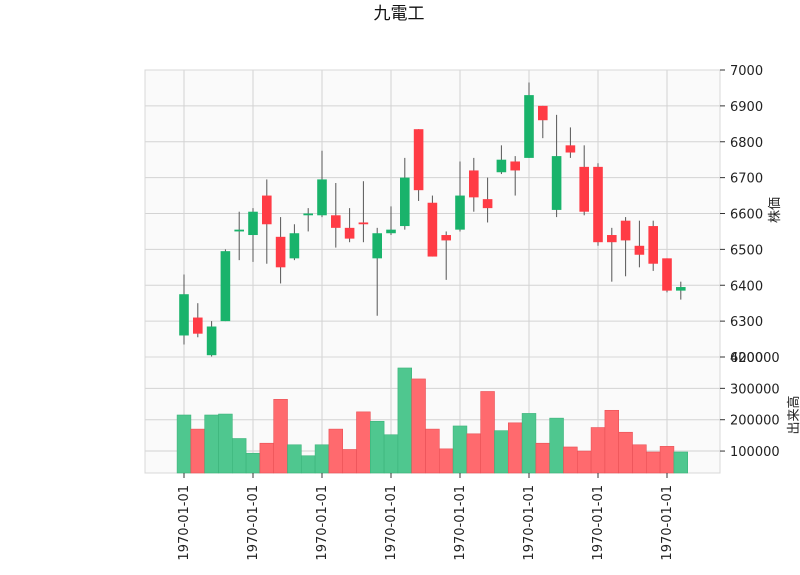 The height and width of the screenshot is (575, 800). What do you see at coordinates (775, 210) in the screenshot?
I see `price-axis-label: 株価` at bounding box center [775, 210].